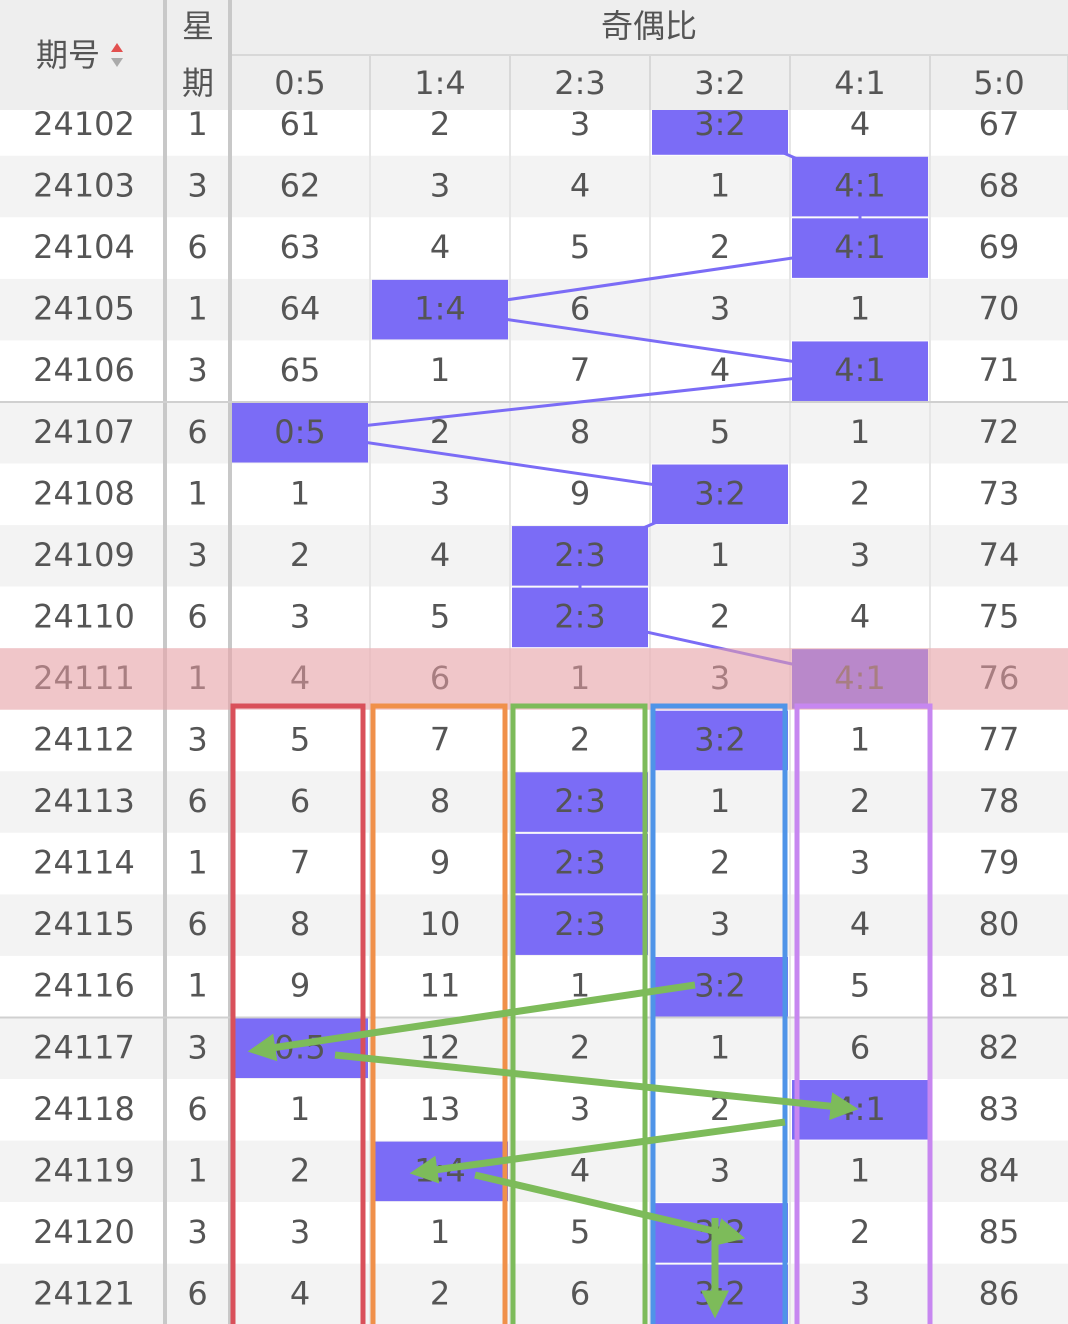 This screenshot has height=1324, width=1068. I want to click on column-header: 3:2, so click(720, 83).